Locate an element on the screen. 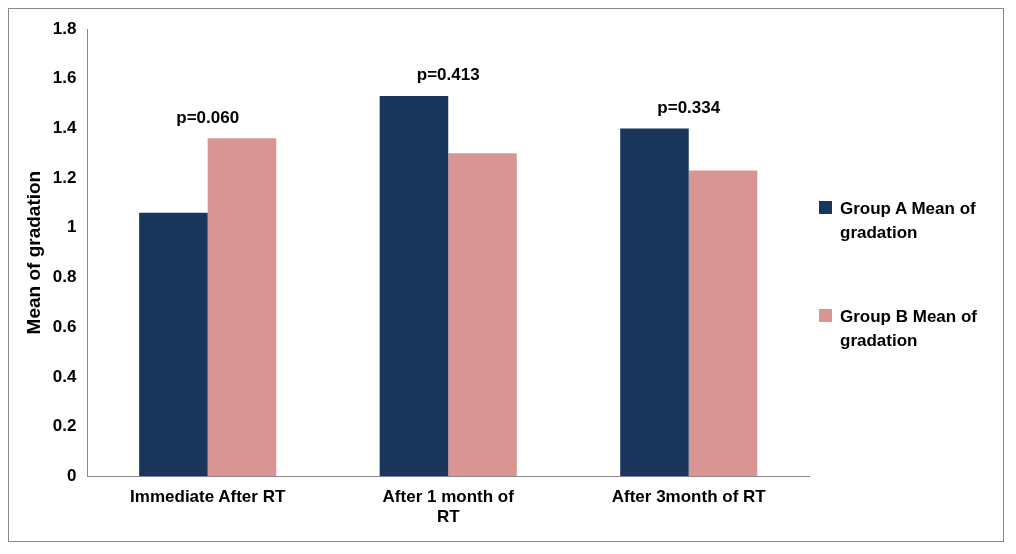 Image resolution: width=1016 pixels, height=554 pixels. y-tick-label: 1.6 is located at coordinates (64, 78).